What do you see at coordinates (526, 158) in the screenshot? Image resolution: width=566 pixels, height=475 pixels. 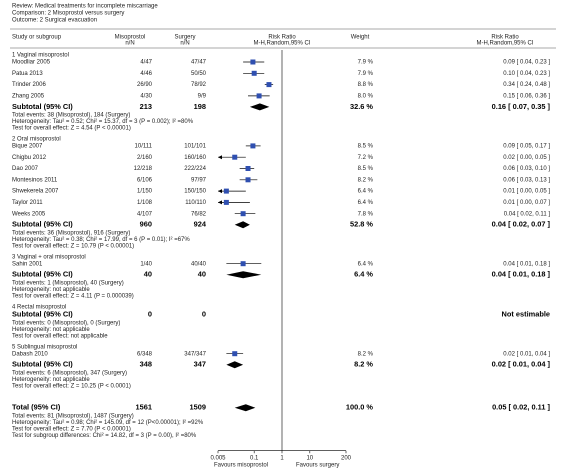 I see `study-ci: 0.02 [ 0.00, 0.05 ]` at bounding box center [526, 158].